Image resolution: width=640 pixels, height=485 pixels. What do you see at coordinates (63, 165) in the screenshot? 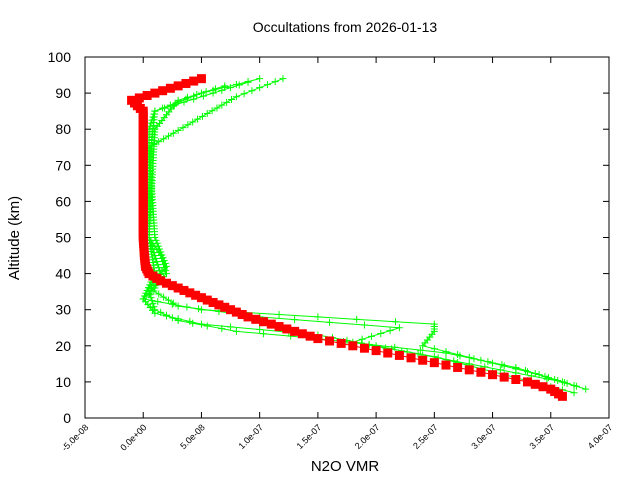
I see `y-tick-label: 70` at bounding box center [63, 165].